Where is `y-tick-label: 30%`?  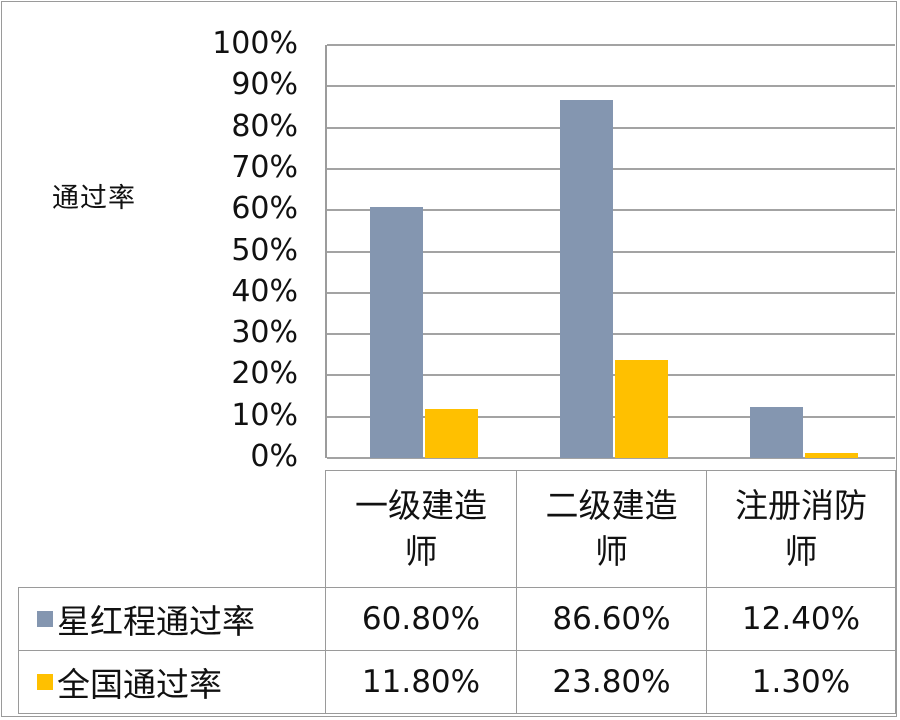 y-tick-label: 30% is located at coordinates (264, 333).